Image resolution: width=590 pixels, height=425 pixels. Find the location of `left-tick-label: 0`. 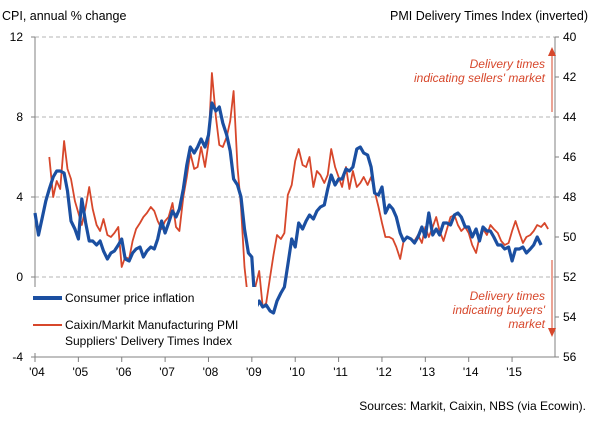

left-tick-label: 0 is located at coordinates (19, 277).